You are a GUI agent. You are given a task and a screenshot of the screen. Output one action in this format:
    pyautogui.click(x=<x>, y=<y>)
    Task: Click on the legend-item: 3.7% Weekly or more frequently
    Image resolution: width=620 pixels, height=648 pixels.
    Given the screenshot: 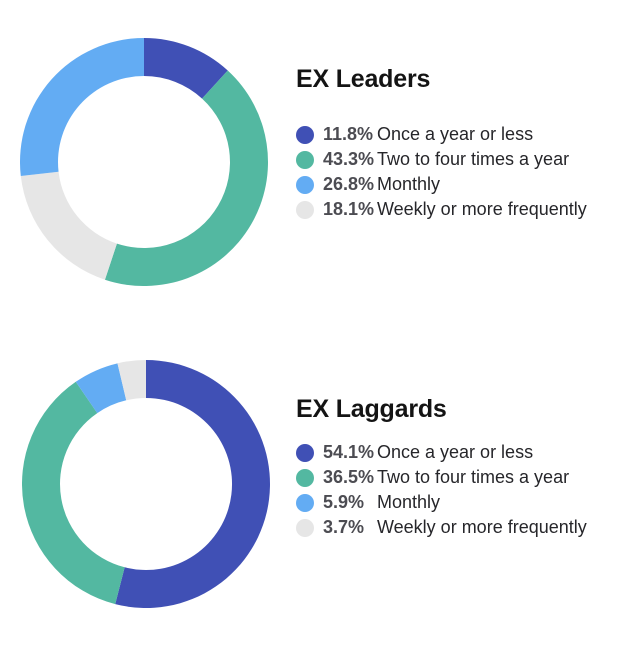 What is the action you would take?
    pyautogui.click(x=456, y=527)
    